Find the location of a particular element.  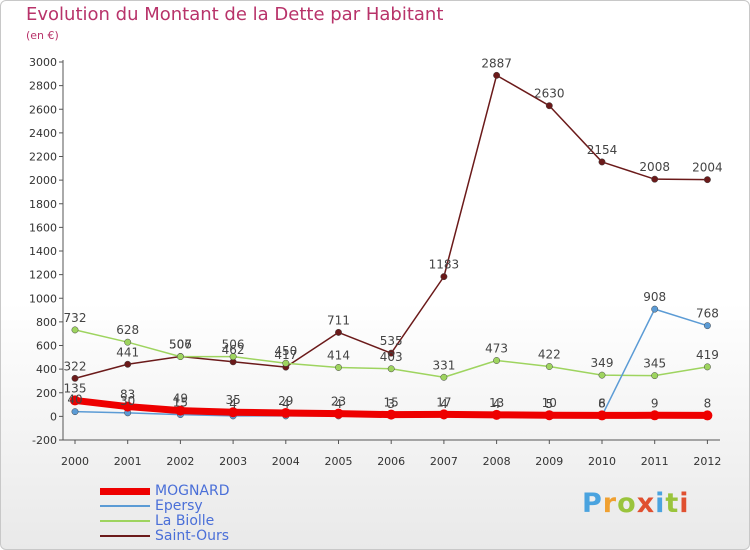

y-tick-label: 2600 is located at coordinates (43, 109).